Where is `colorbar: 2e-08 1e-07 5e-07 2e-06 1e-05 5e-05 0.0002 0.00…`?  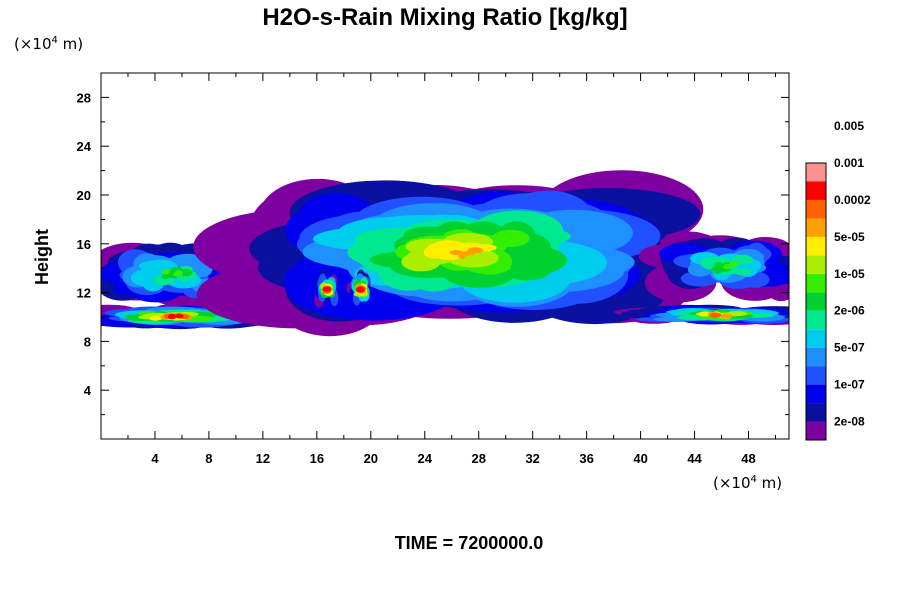
colorbar: 2e-08 1e-07 5e-07 2e-06 1e-05 5e-05 0.0002 0.00… is located at coordinates (838, 280).